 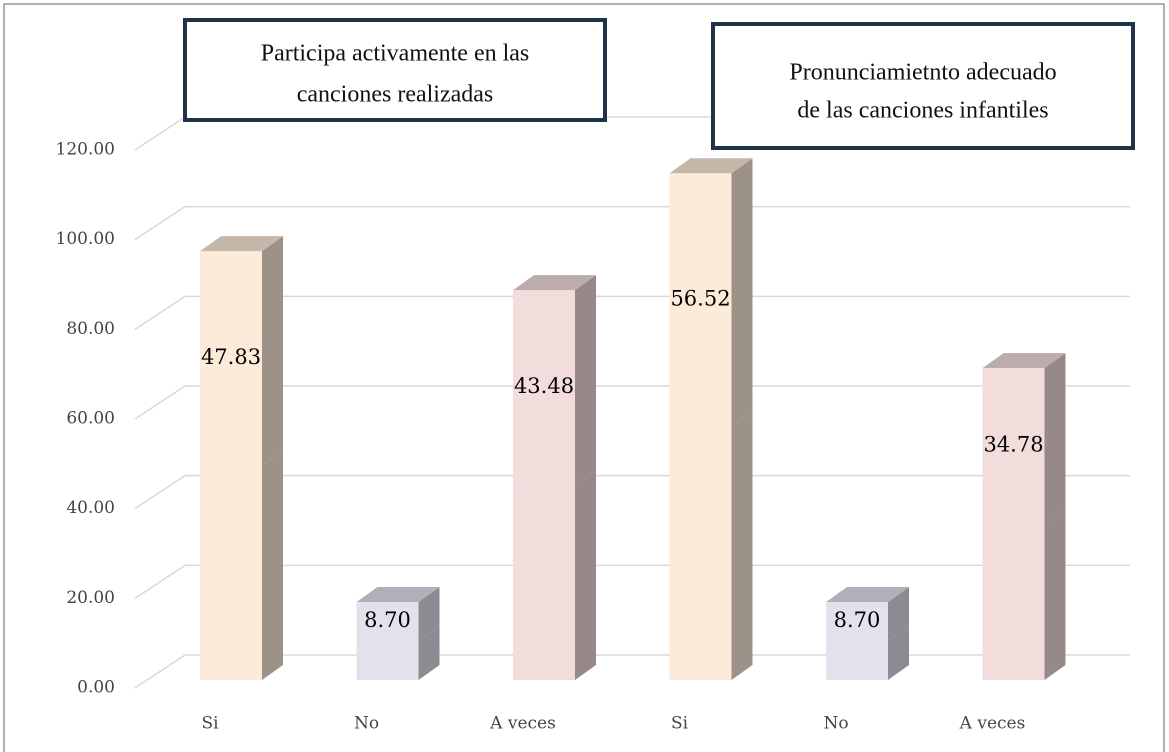 I want to click on annotation-text: de las canciones infantiles, so click(x=922, y=111).